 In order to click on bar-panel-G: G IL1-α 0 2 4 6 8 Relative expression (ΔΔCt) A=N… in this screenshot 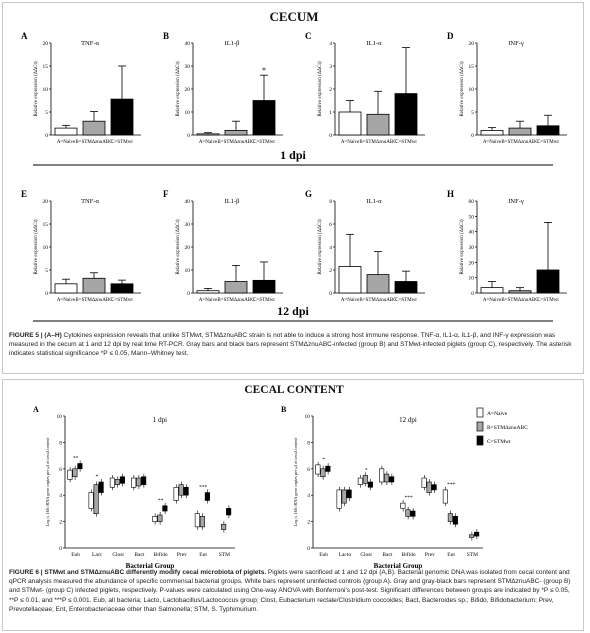, I will do `click(365, 246)`.